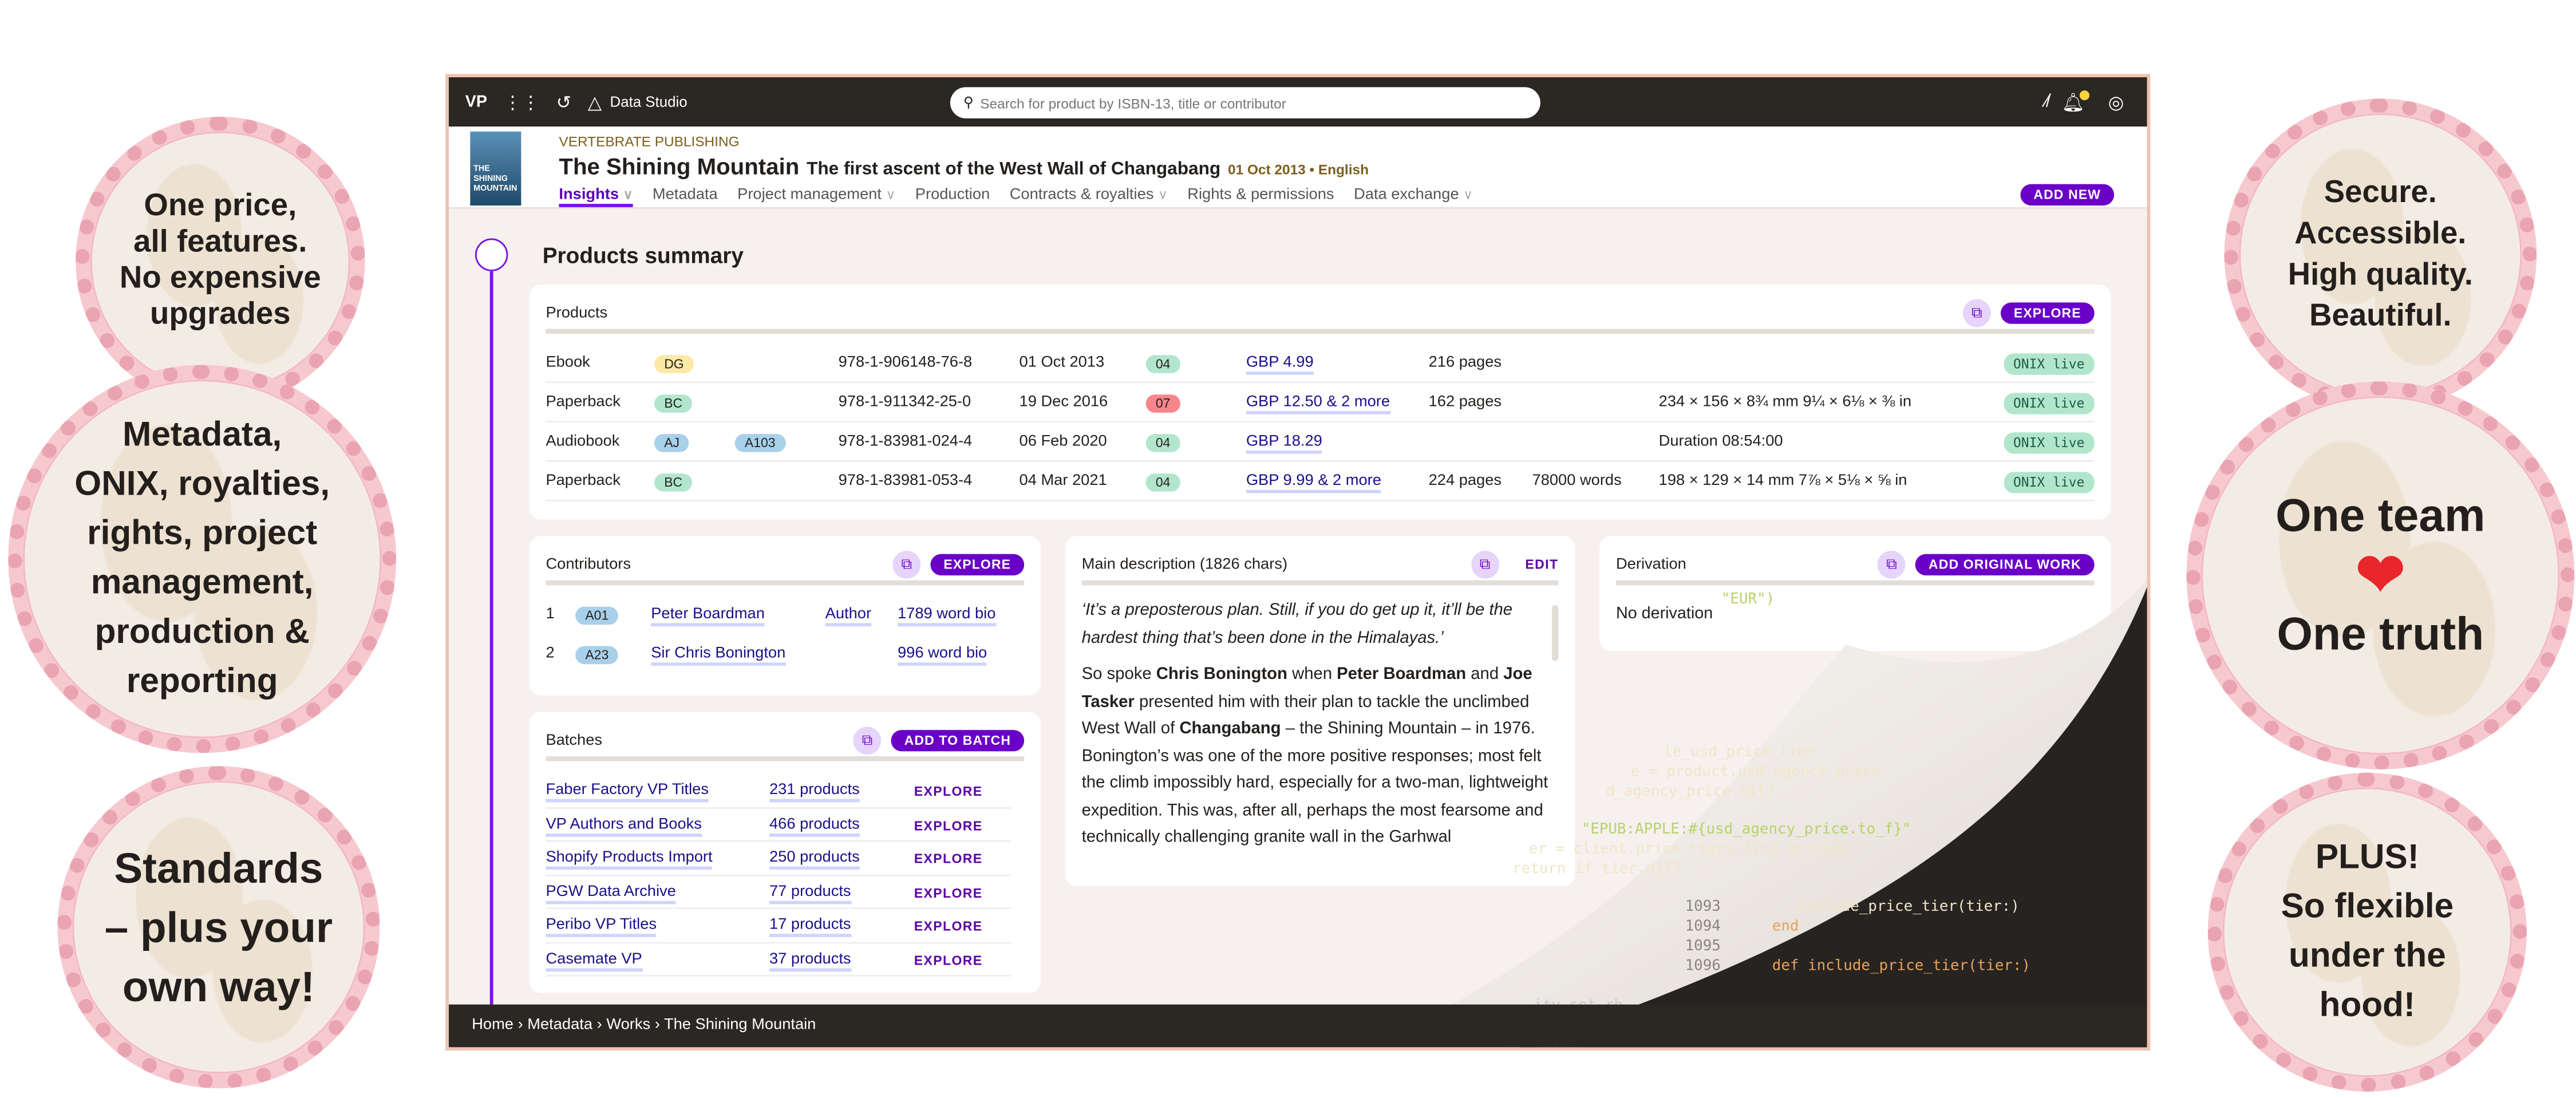 This screenshot has height=1098, width=2576. I want to click on publisher-name: VERTEBRATE PUBLISHING, so click(649, 141).